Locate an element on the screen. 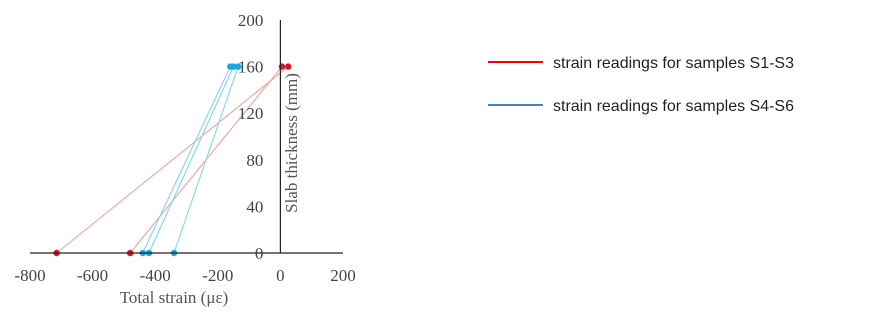  y-tick-label: 200 is located at coordinates (251, 20).